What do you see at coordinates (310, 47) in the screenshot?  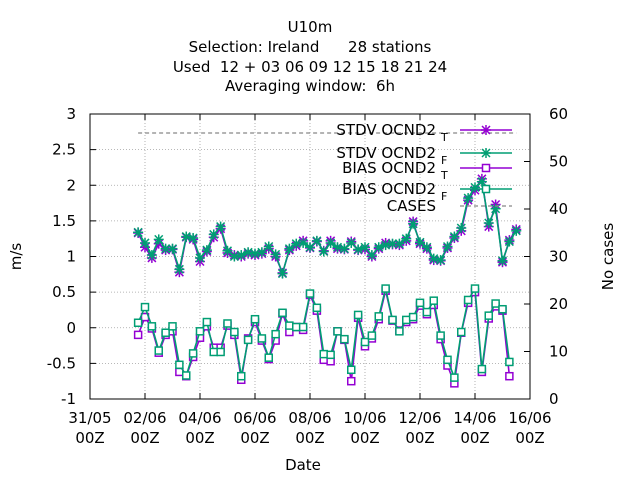 I see `title-line-2: Selection: Ireland 28 stations` at bounding box center [310, 47].